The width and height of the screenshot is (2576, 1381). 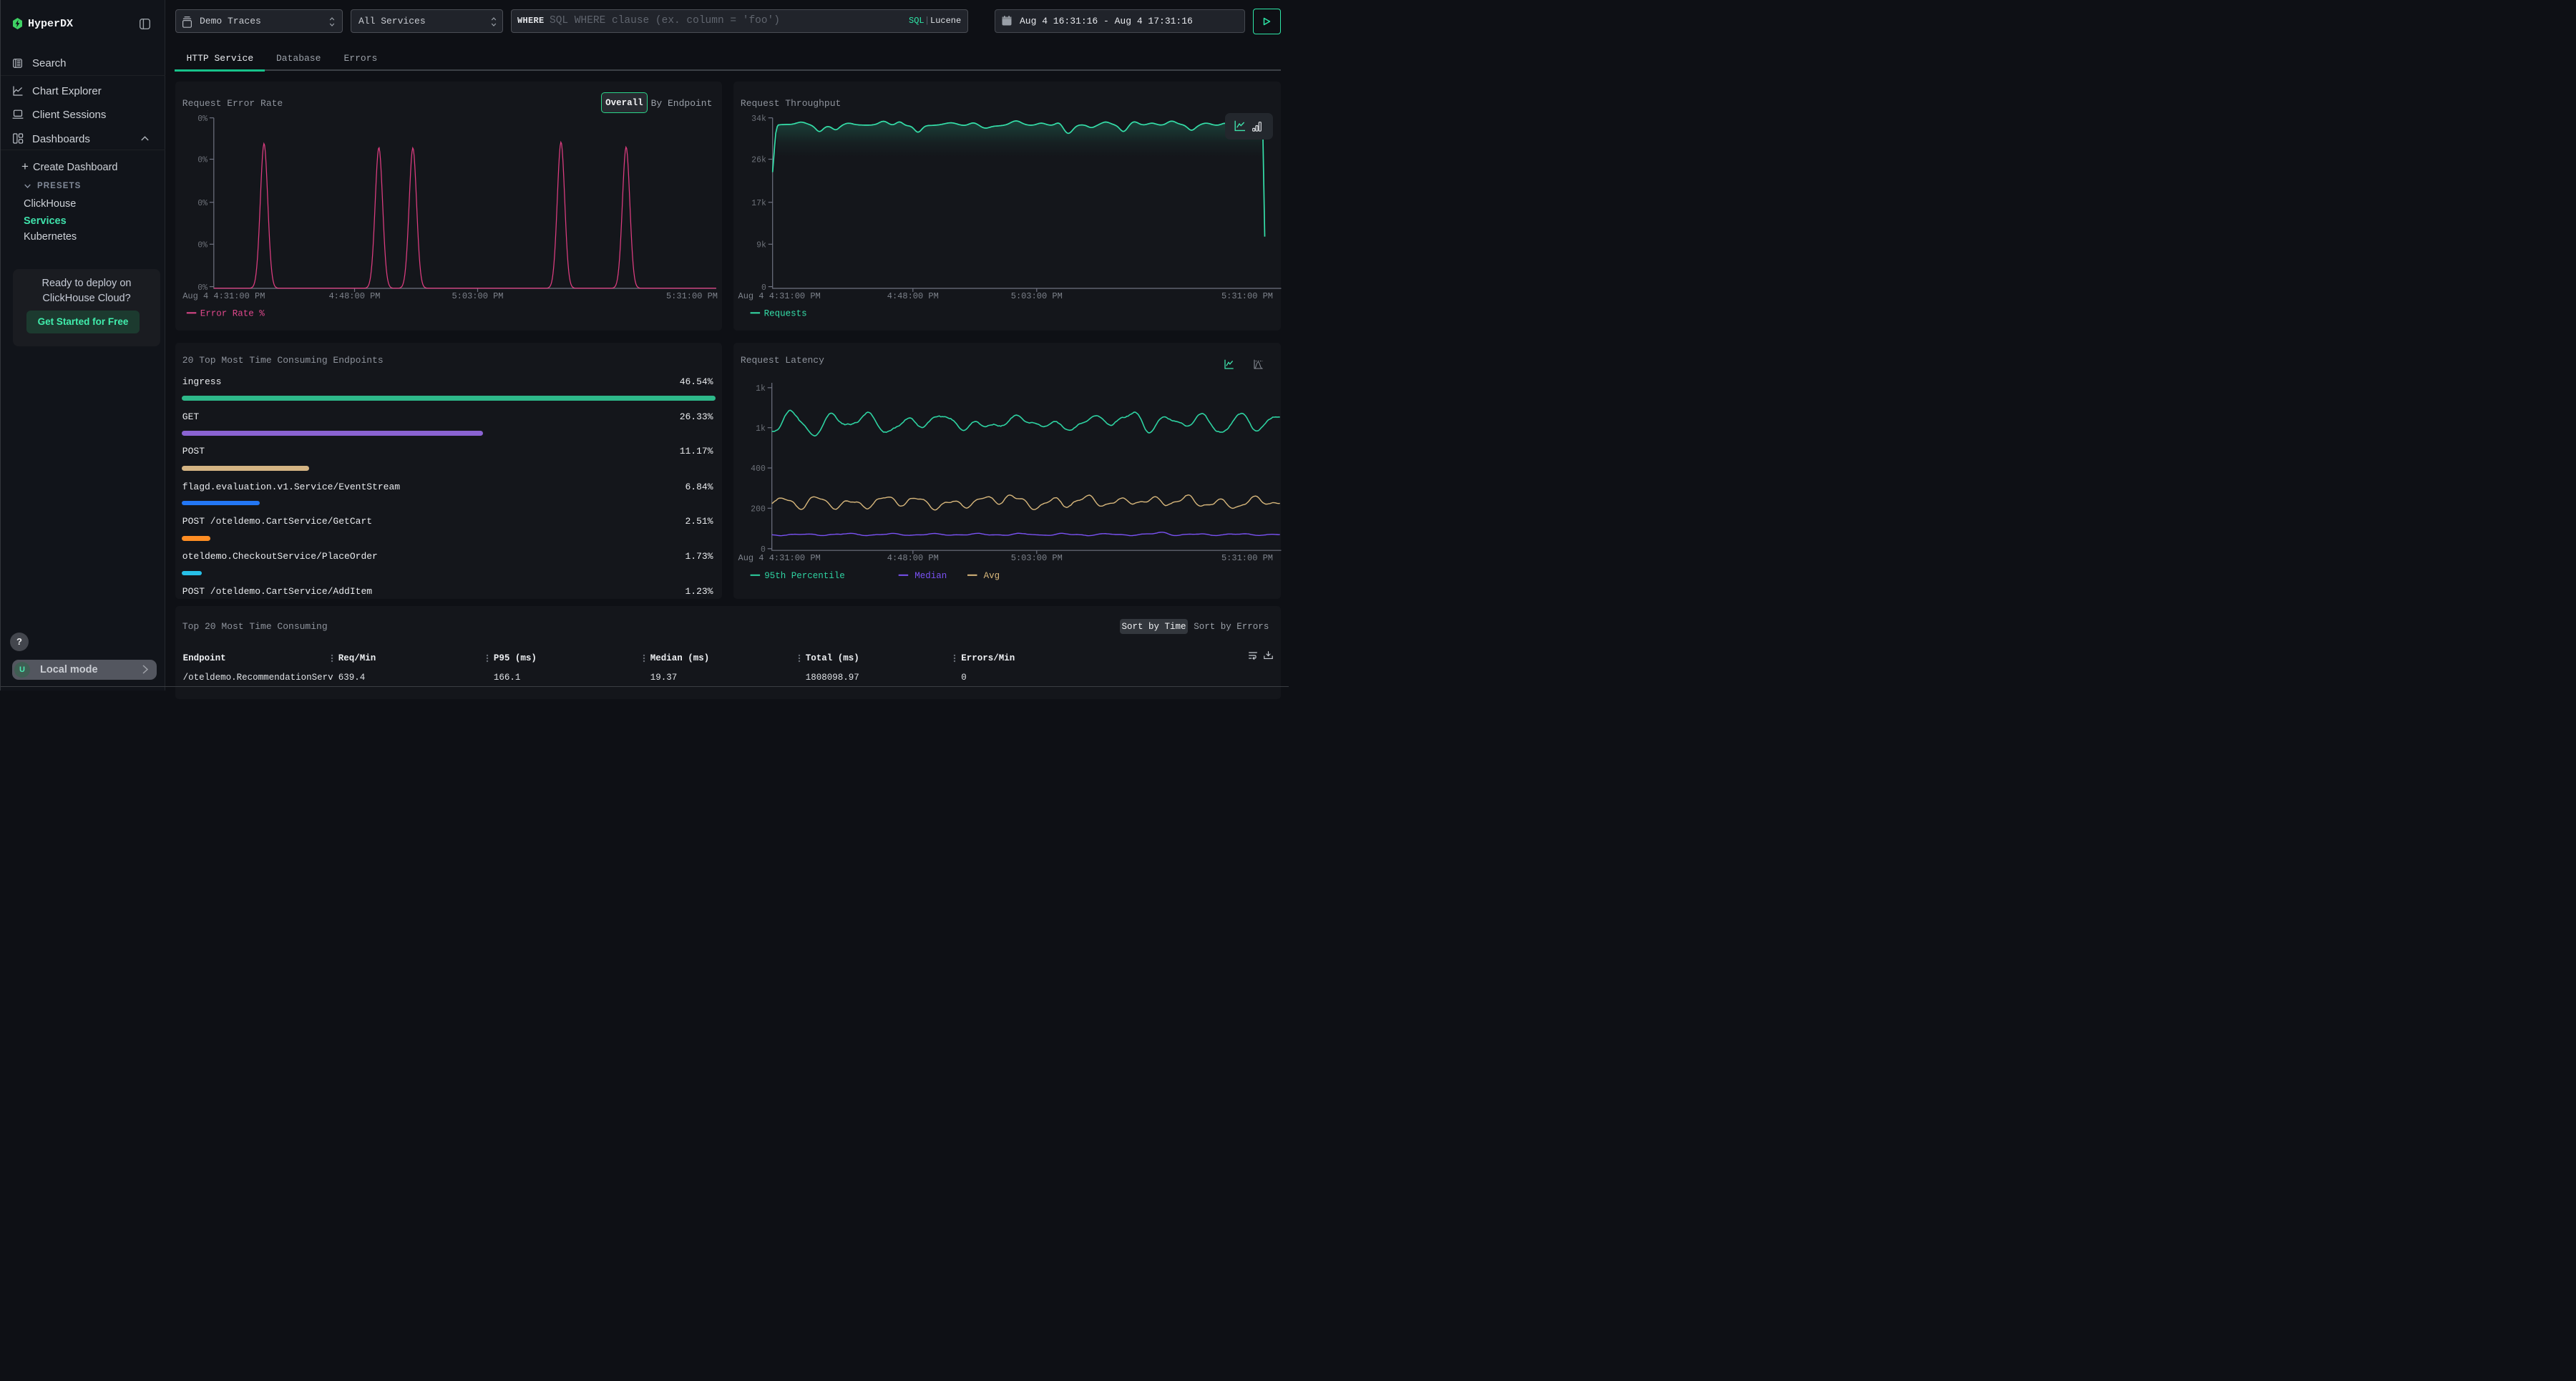 I want to click on svg-text: 9k, so click(x=761, y=245).